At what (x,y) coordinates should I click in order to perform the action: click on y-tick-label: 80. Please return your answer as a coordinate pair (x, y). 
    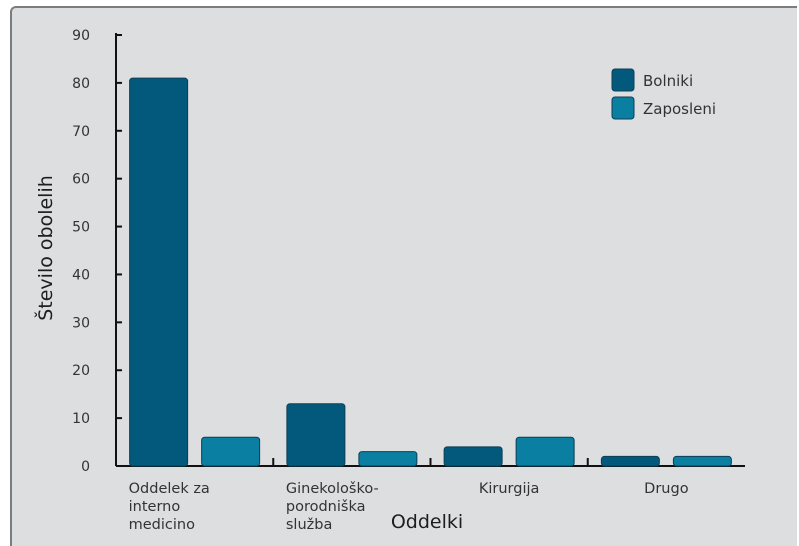
    Looking at the image, I should click on (81, 84).